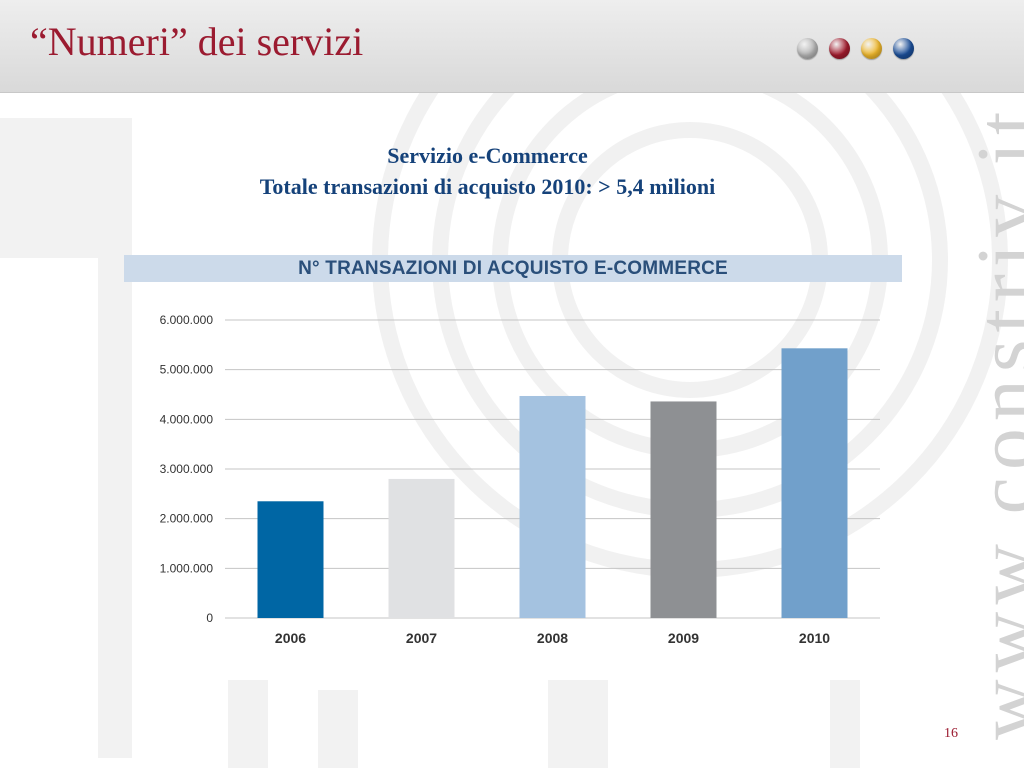  What do you see at coordinates (487, 155) in the screenshot?
I see `subtitle-line-1: Servizio e-Commerce` at bounding box center [487, 155].